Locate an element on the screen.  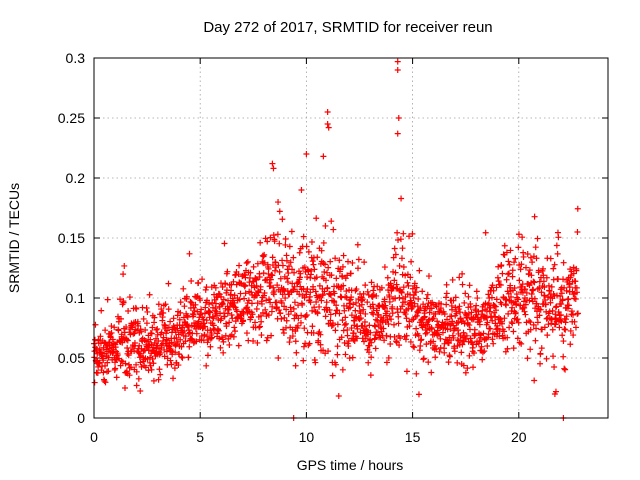
x-tick-label: 5 is located at coordinates (200, 437).